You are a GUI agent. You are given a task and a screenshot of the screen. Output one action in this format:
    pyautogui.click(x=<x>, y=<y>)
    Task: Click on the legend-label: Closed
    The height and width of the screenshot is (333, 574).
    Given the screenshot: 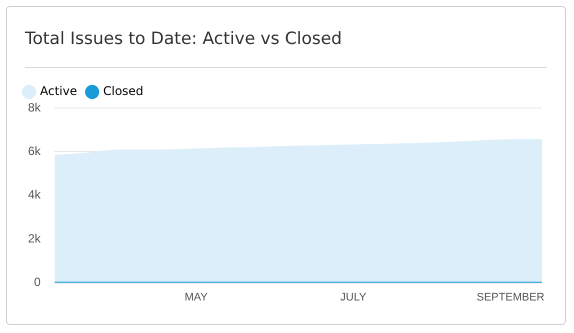 What is the action you would take?
    pyautogui.click(x=123, y=91)
    